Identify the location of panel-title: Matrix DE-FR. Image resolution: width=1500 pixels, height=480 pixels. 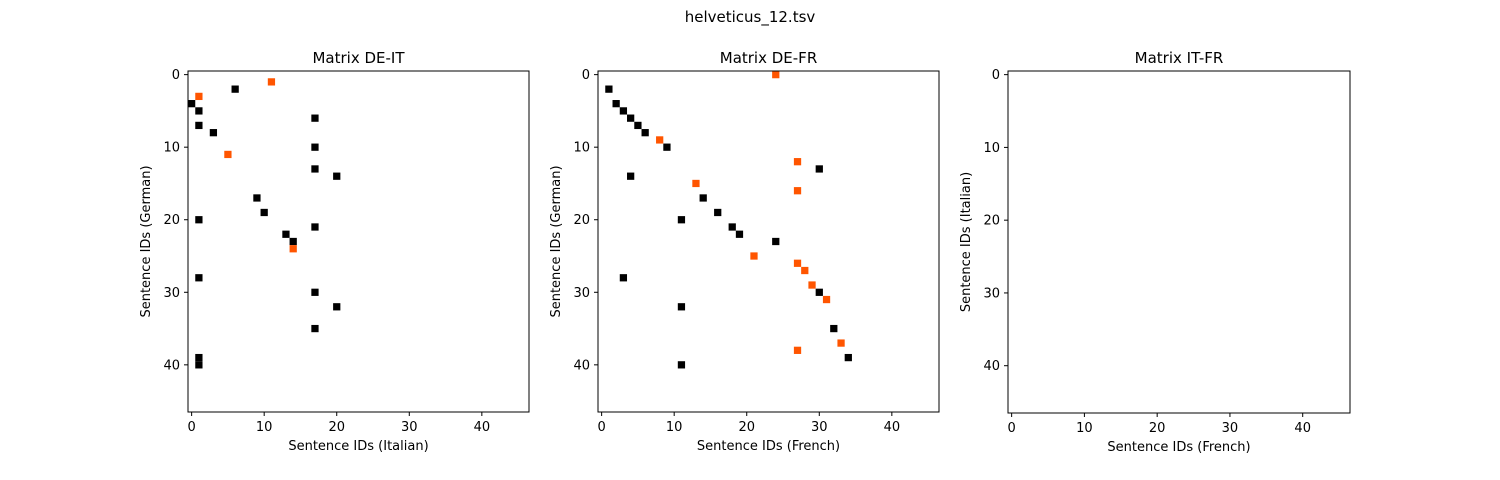
(769, 58).